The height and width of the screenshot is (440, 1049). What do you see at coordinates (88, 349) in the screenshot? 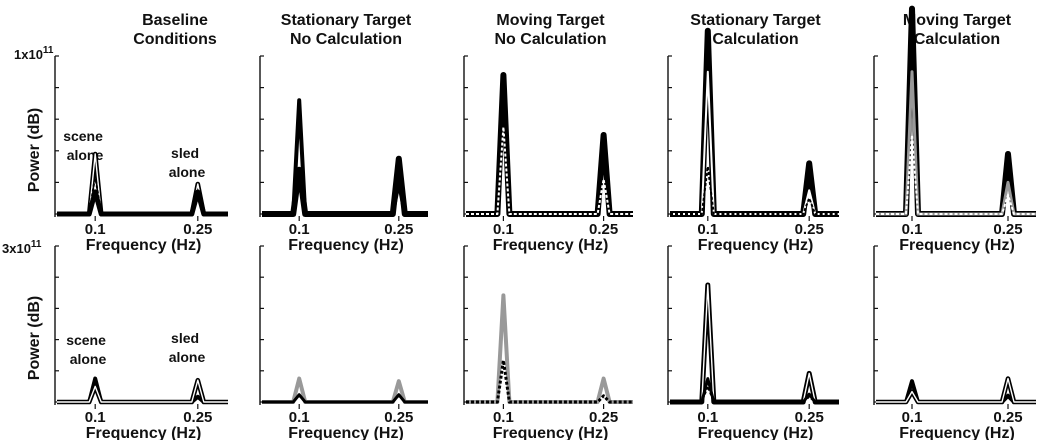
I see `scene-alone-annotation-row2: scene alone` at bounding box center [88, 349].